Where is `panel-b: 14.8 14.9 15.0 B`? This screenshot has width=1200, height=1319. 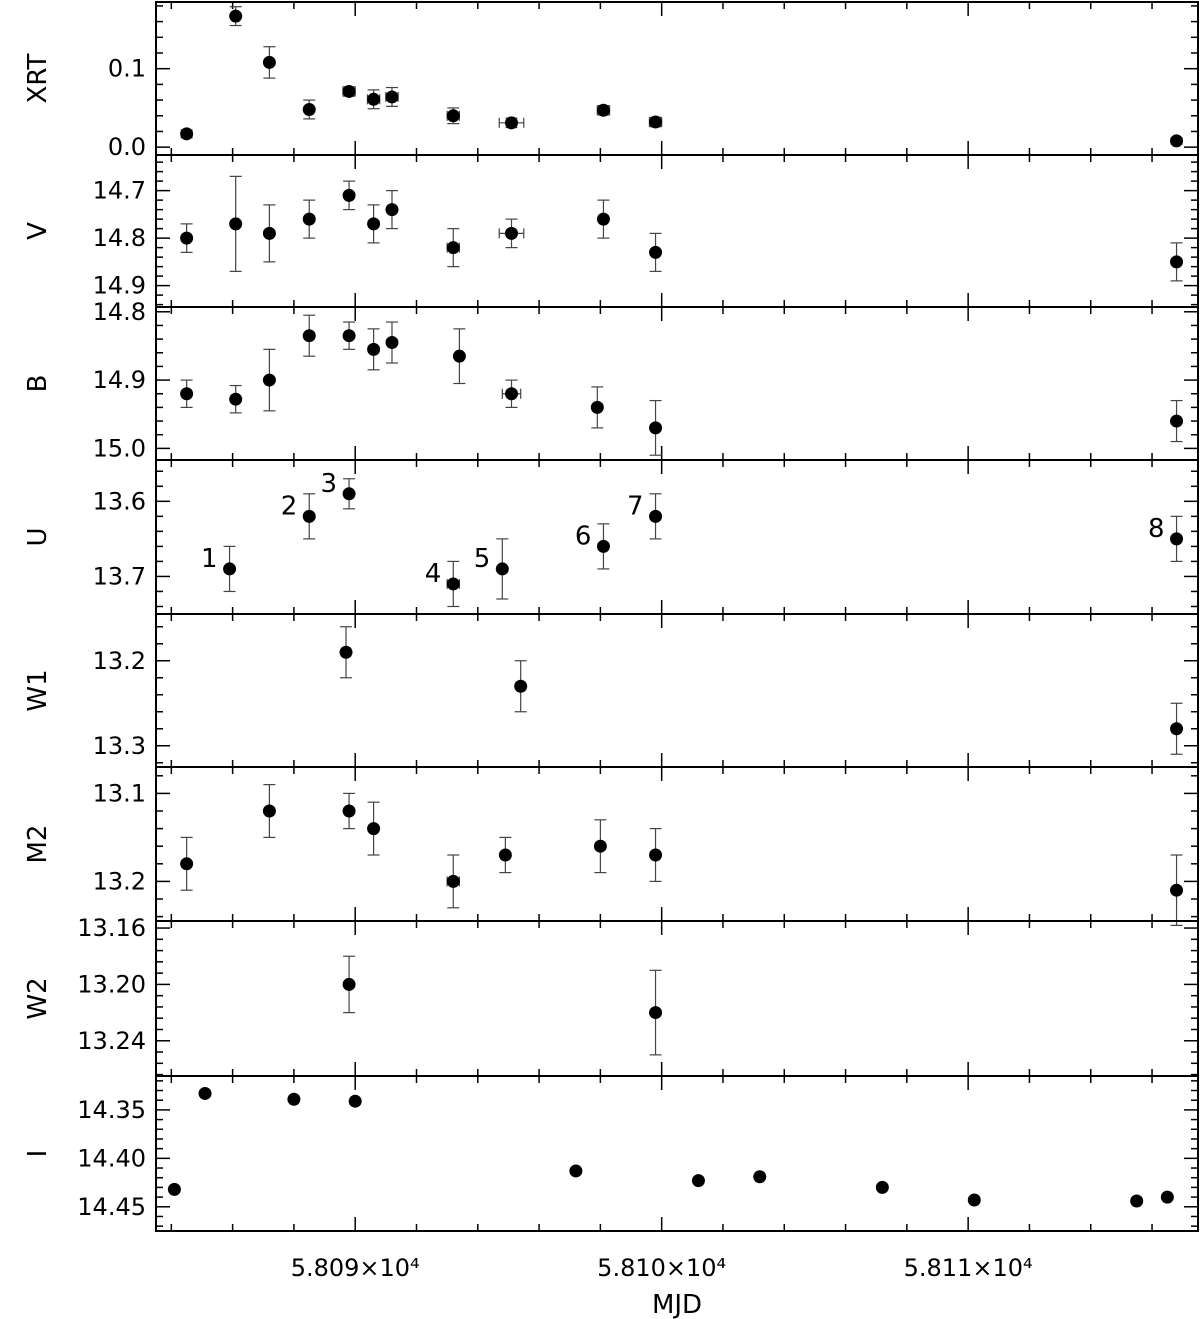 panel-b: 14.8 14.9 15.0 B is located at coordinates (611, 380).